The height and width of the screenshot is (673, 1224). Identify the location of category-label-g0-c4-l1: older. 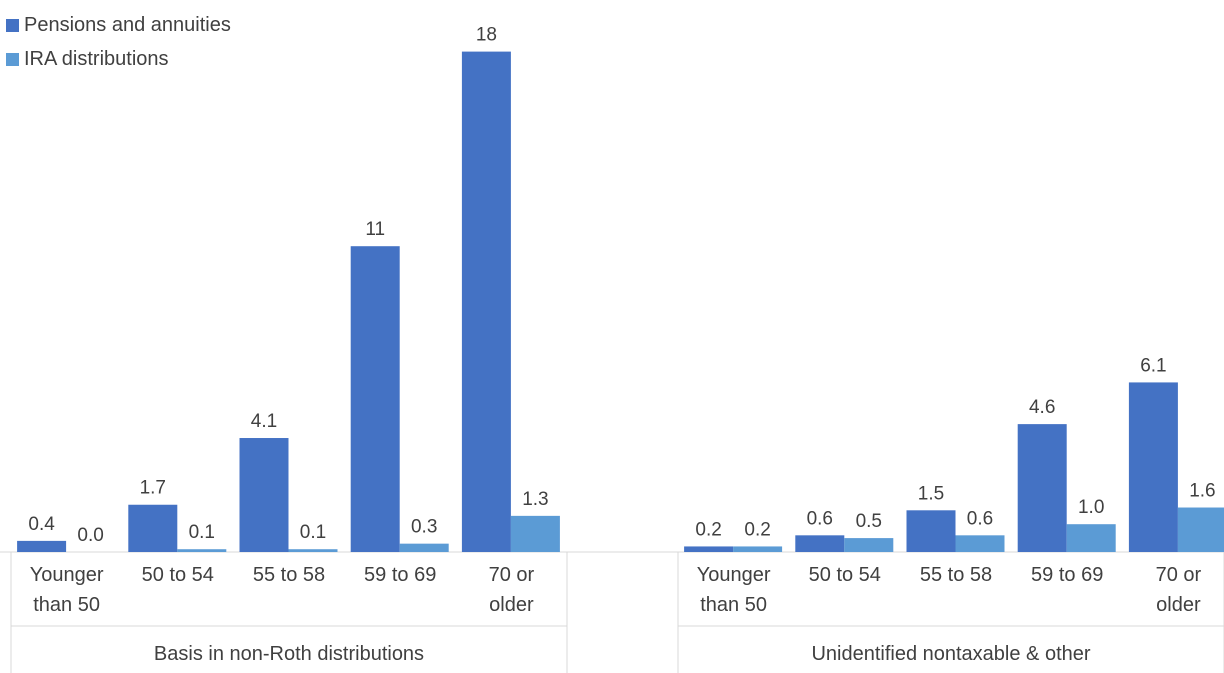
(511, 605).